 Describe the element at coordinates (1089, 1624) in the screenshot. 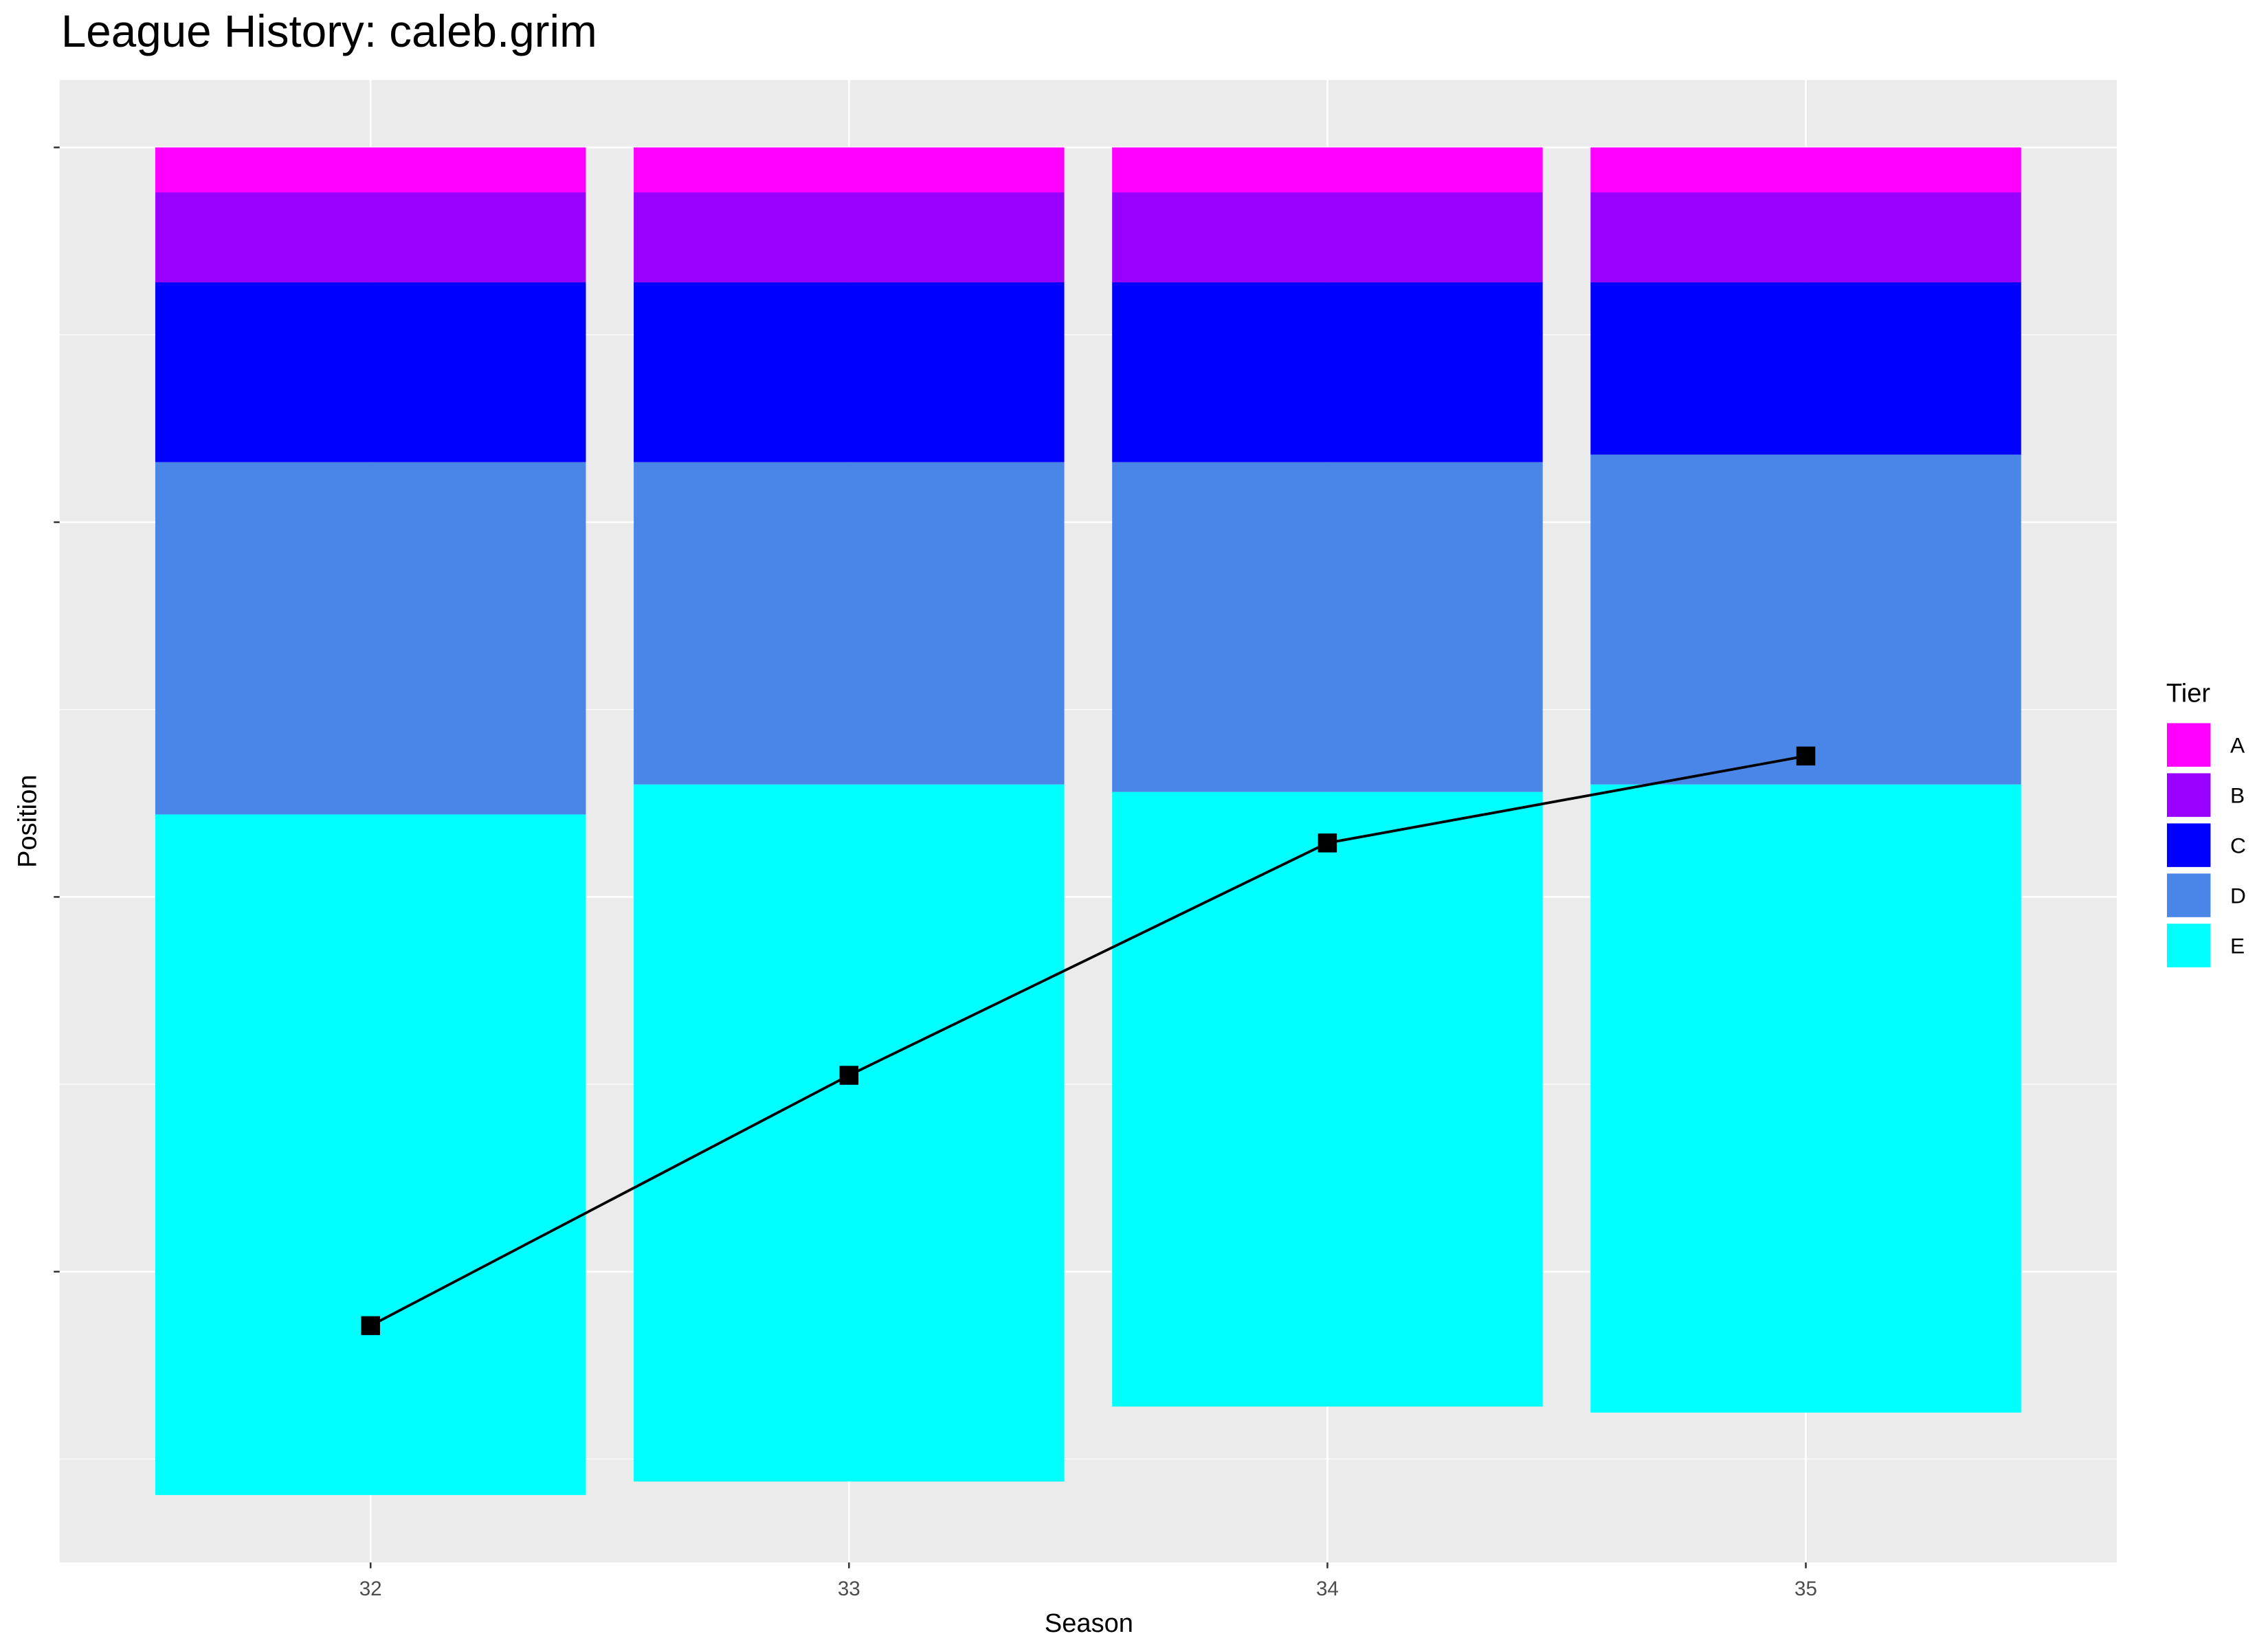

I see `x-axis-title: Season` at that location.